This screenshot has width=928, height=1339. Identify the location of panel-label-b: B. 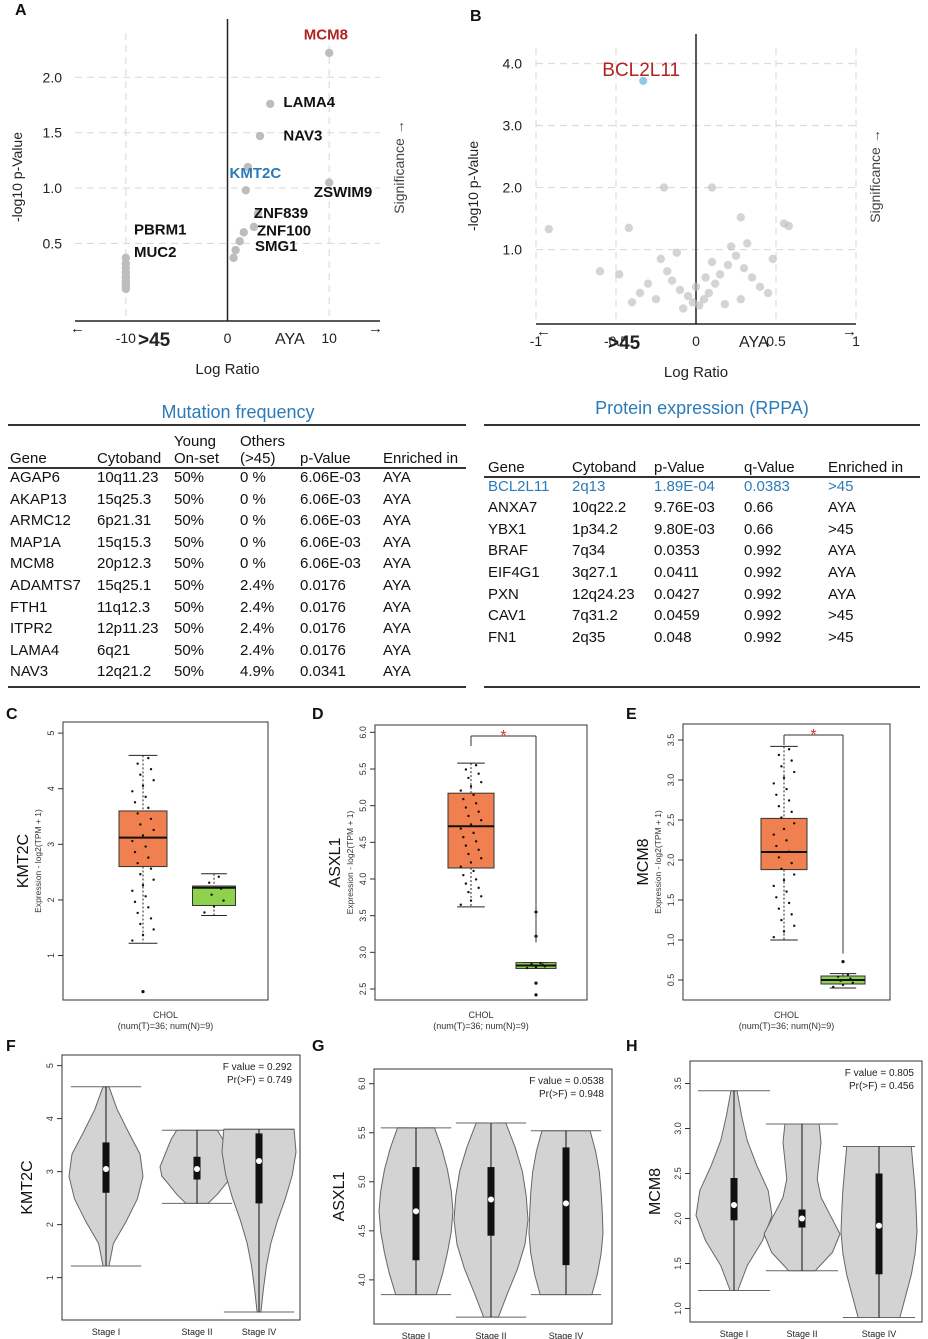
(476, 16).